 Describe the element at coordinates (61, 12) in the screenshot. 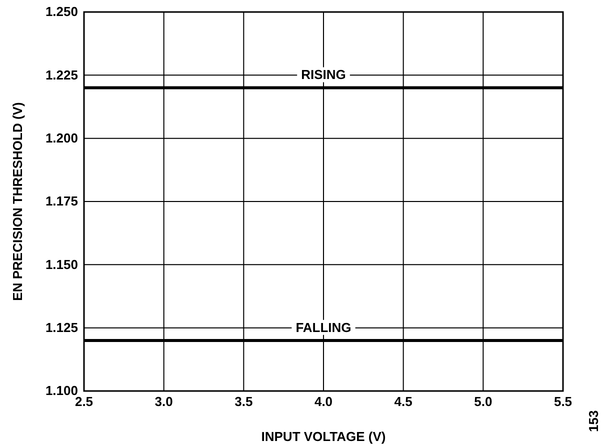

I see `y-tick-label: 1.250` at that location.